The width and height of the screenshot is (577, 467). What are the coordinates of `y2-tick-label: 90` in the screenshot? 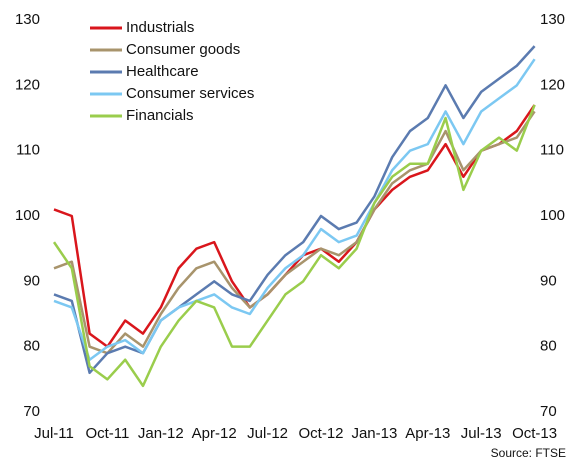 It's located at (548, 280).